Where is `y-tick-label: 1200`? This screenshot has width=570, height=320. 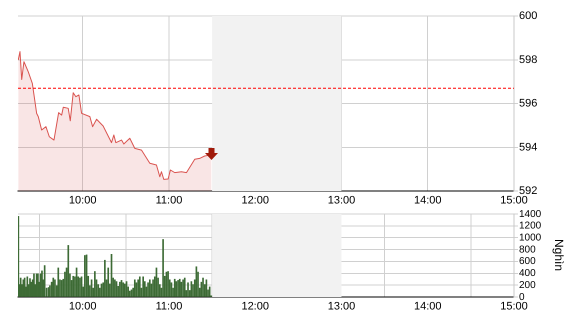 y-tick-label: 1200 is located at coordinates (530, 226).